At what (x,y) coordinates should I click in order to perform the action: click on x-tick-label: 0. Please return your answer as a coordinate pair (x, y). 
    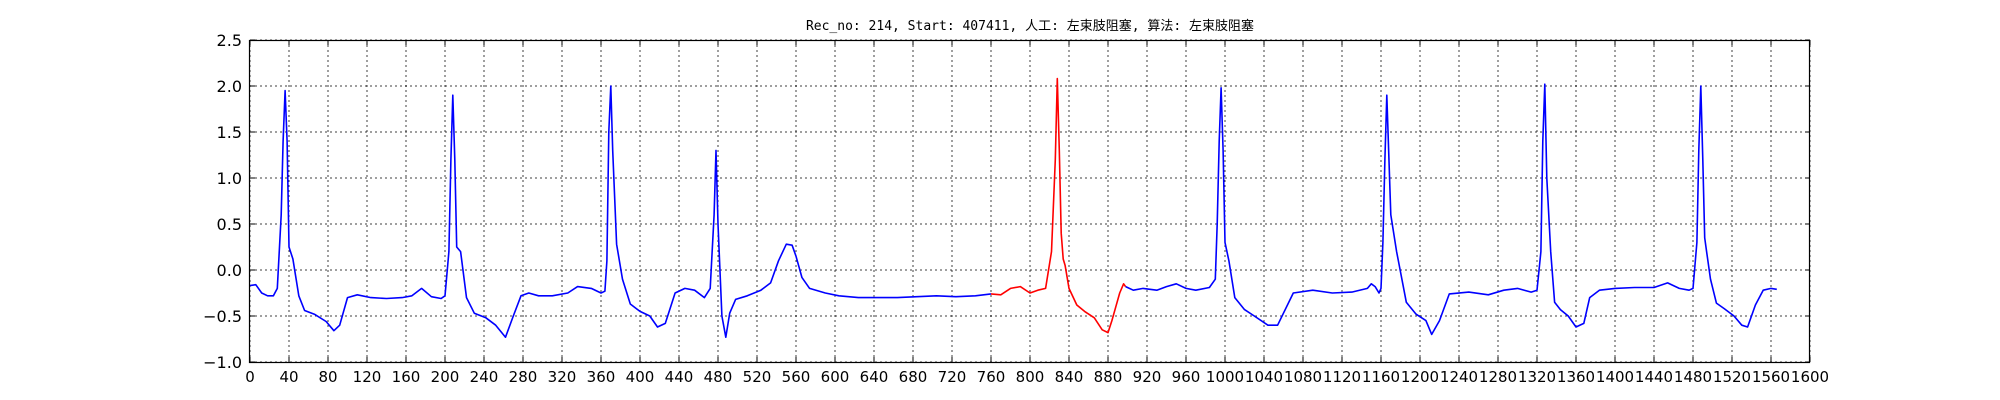
    Looking at the image, I should click on (250, 377).